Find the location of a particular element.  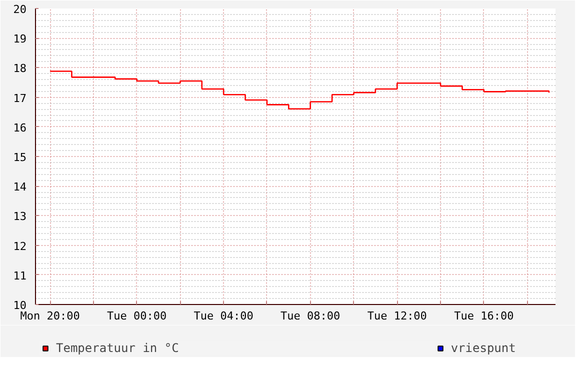

legend-label: vriespunt is located at coordinates (483, 348).